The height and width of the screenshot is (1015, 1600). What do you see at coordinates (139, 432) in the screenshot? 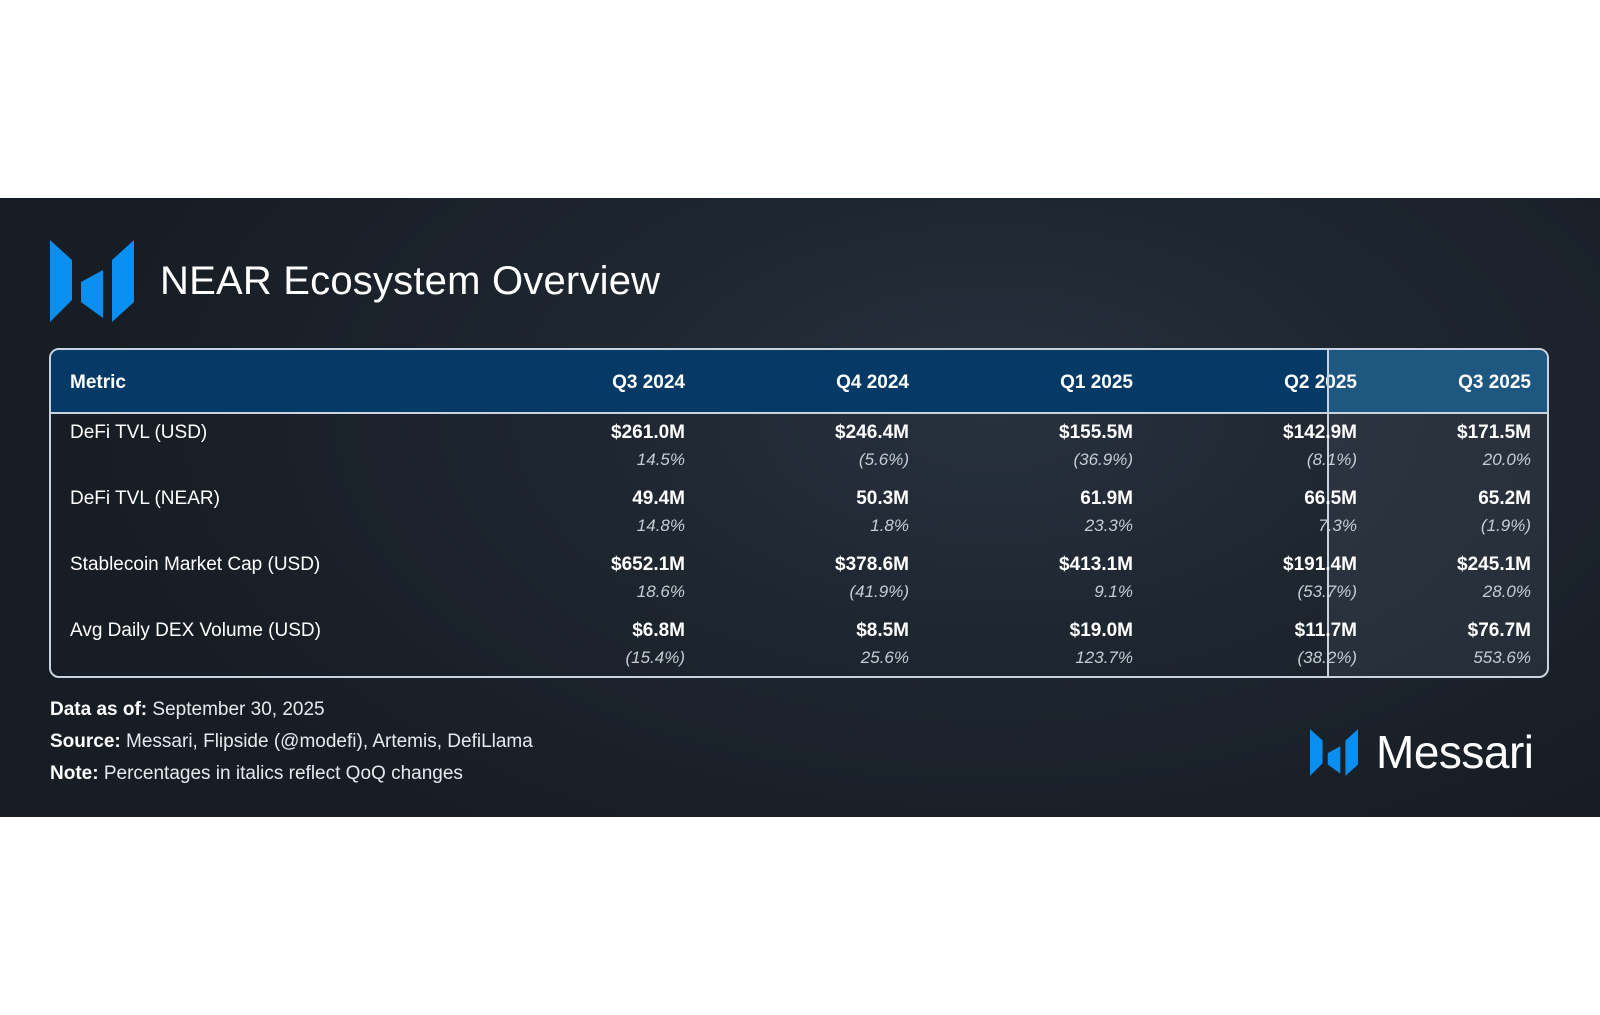
I see `row-label: DeFi TVL (USD)` at bounding box center [139, 432].